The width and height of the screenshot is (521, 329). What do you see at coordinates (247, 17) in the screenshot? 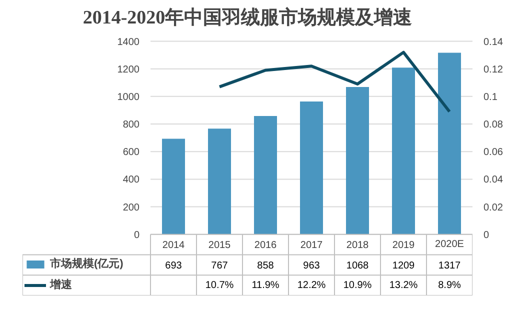
I see `chart-title: 2014-2020年中国羽绒服市场规模及增速` at bounding box center [247, 17].